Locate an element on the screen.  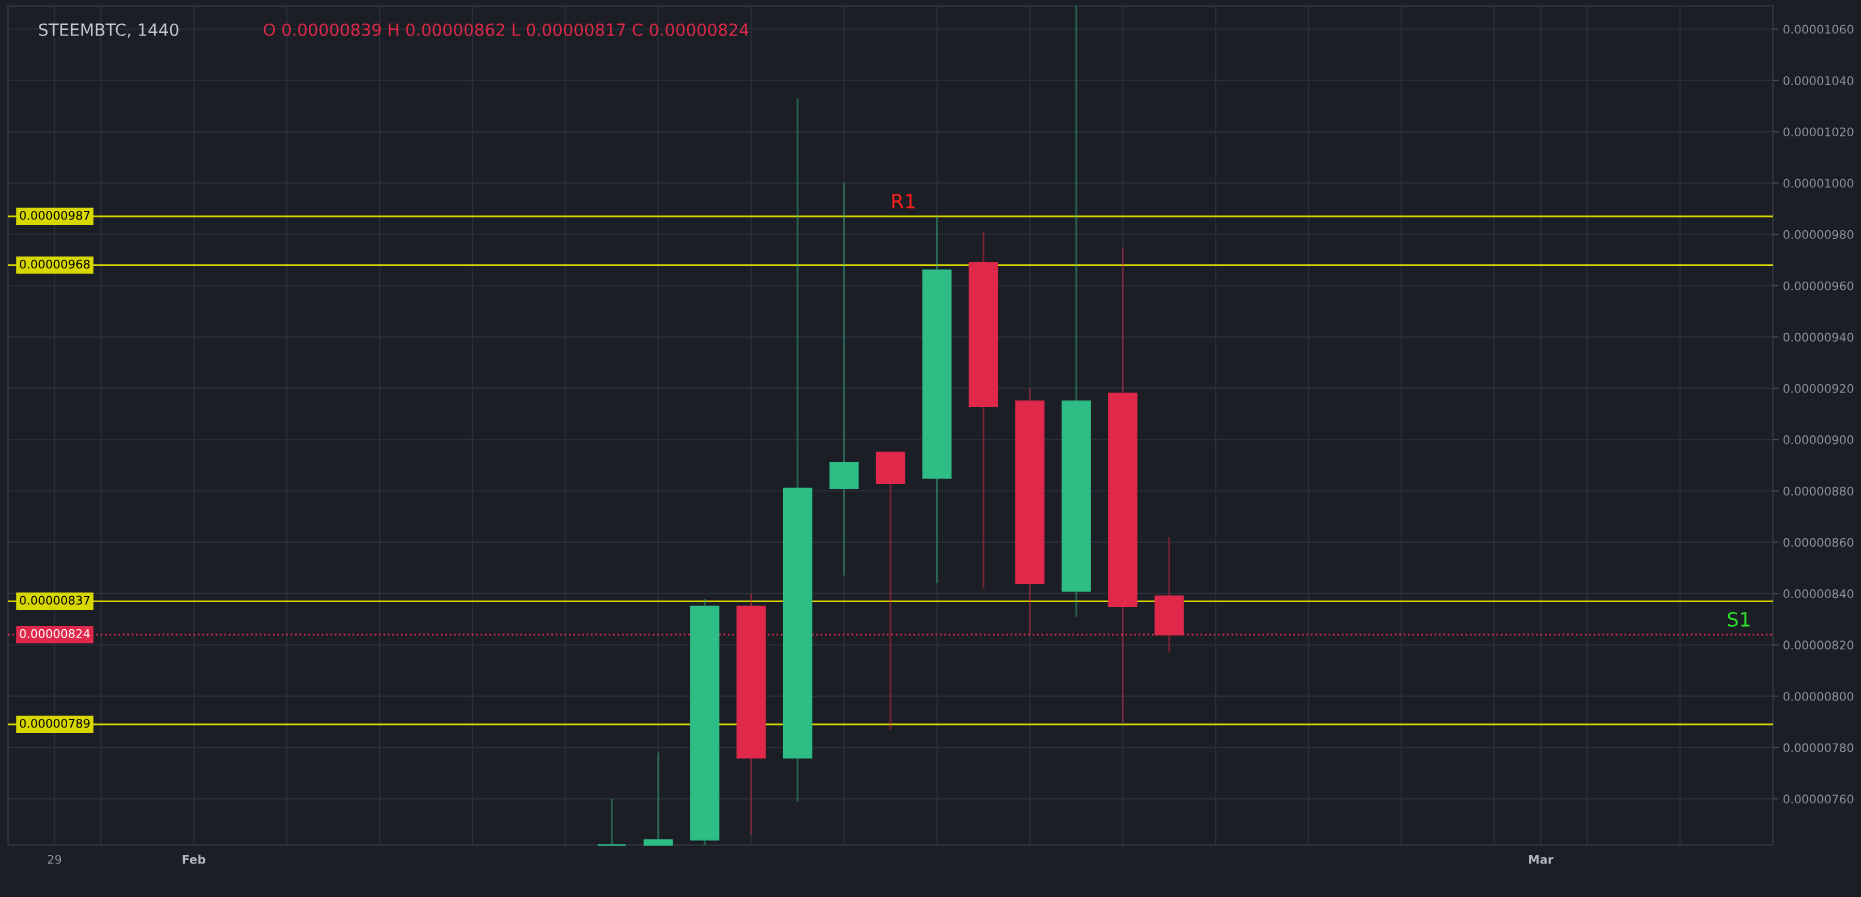
ref-line-label: 0.00000789 is located at coordinates (54, 723).